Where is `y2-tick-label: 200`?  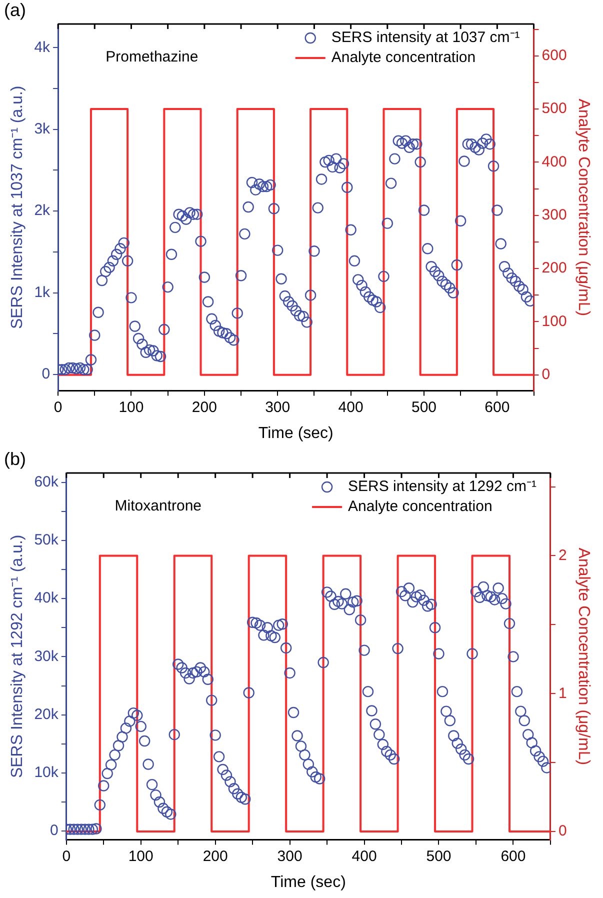 y2-tick-label: 200 is located at coordinates (554, 268).